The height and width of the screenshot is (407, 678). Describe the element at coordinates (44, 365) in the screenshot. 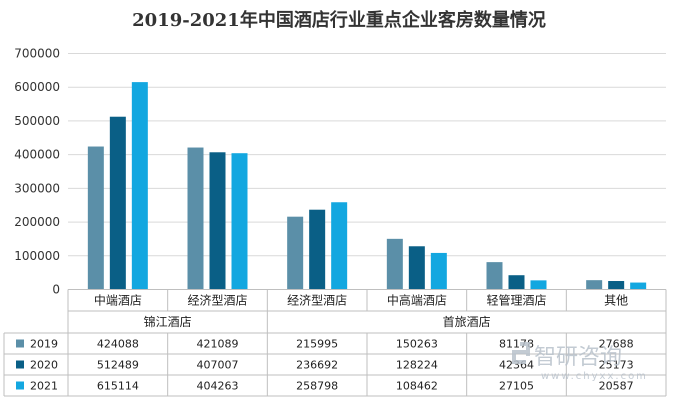

I see `legend-label: 2020` at that location.